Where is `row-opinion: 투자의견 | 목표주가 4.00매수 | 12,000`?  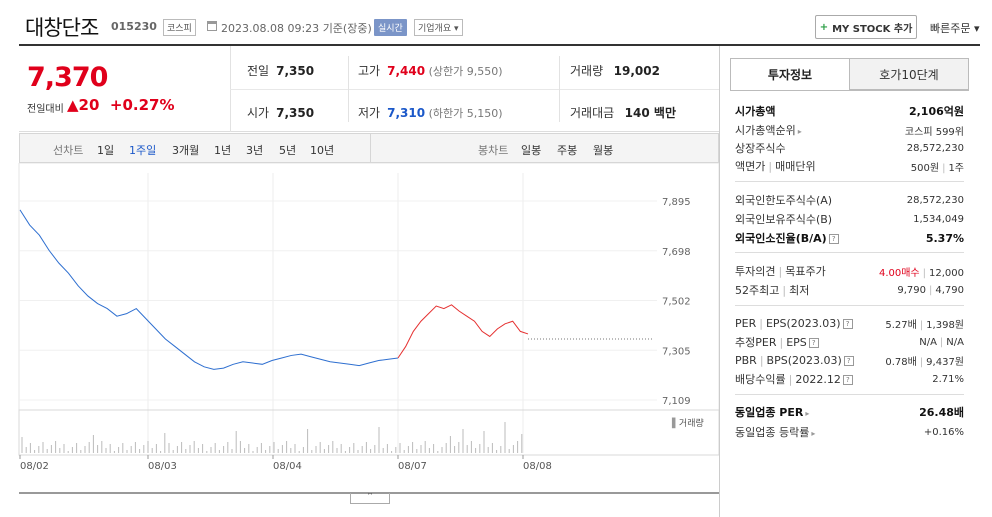 row-opinion: 투자의견 | 목표주가 4.00매수 | 12,000 is located at coordinates (849, 272).